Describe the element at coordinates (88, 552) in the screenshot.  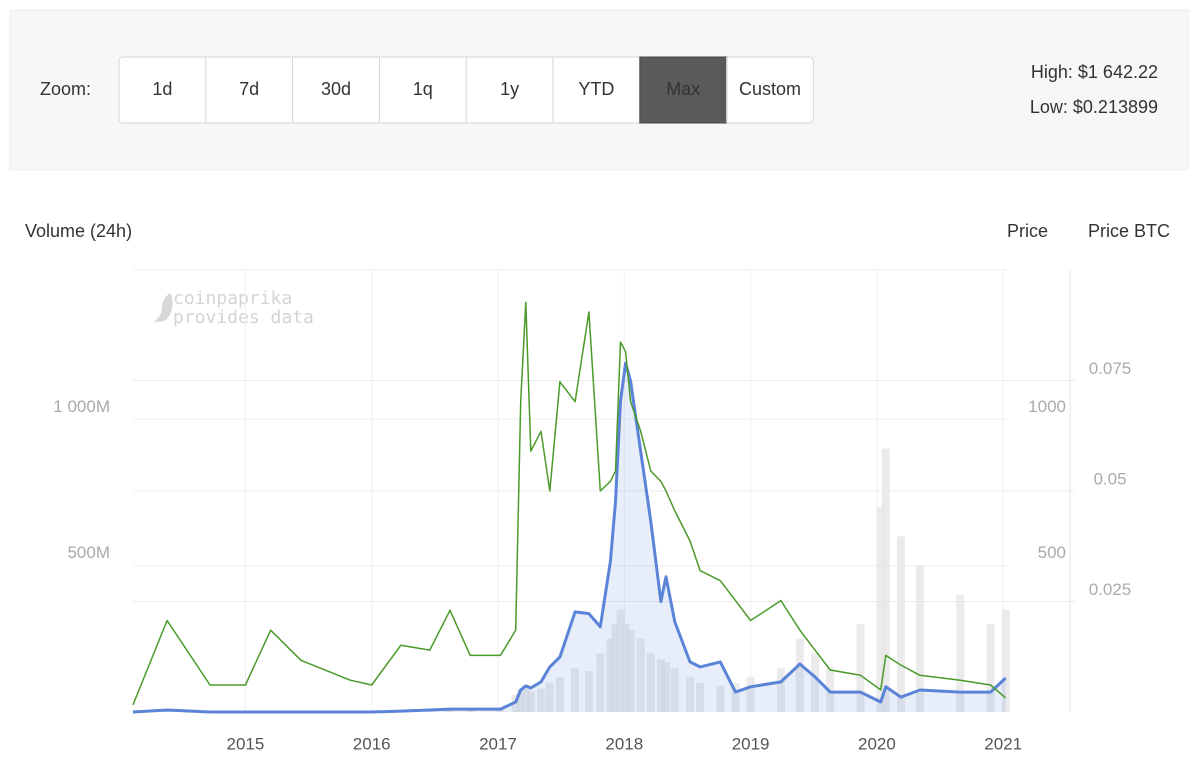
I see `y-tick-label: 500M` at that location.